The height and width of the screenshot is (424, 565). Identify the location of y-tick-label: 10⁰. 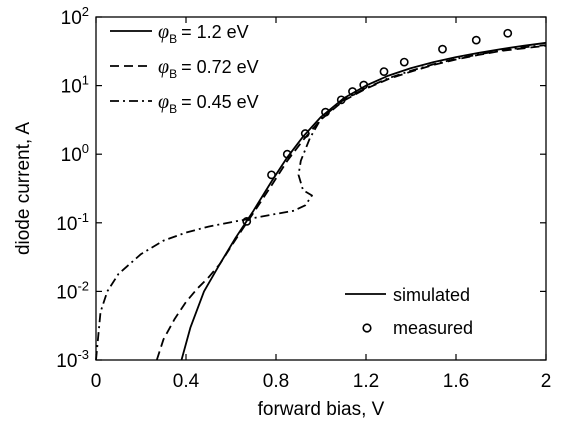
(75, 153).